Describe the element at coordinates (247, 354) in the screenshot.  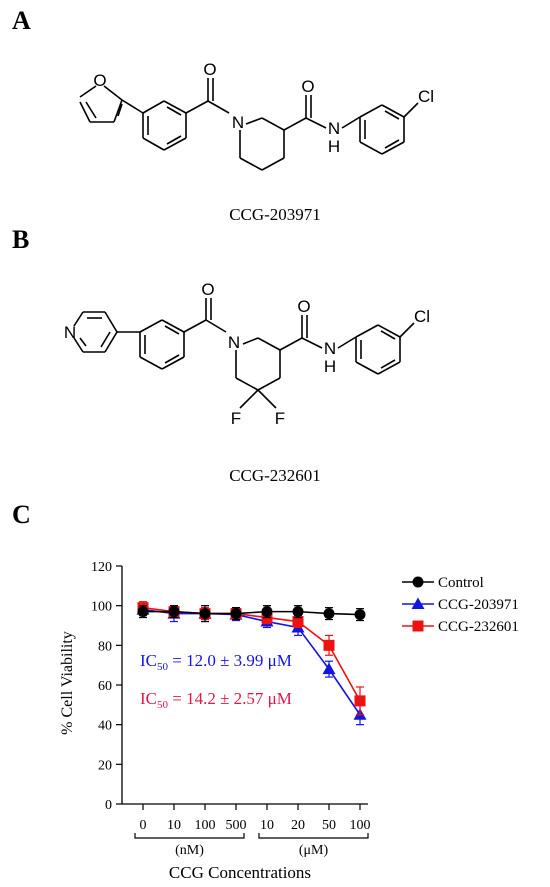
I see `molecule-structure-b: N O N F F O N H Cl` at that location.